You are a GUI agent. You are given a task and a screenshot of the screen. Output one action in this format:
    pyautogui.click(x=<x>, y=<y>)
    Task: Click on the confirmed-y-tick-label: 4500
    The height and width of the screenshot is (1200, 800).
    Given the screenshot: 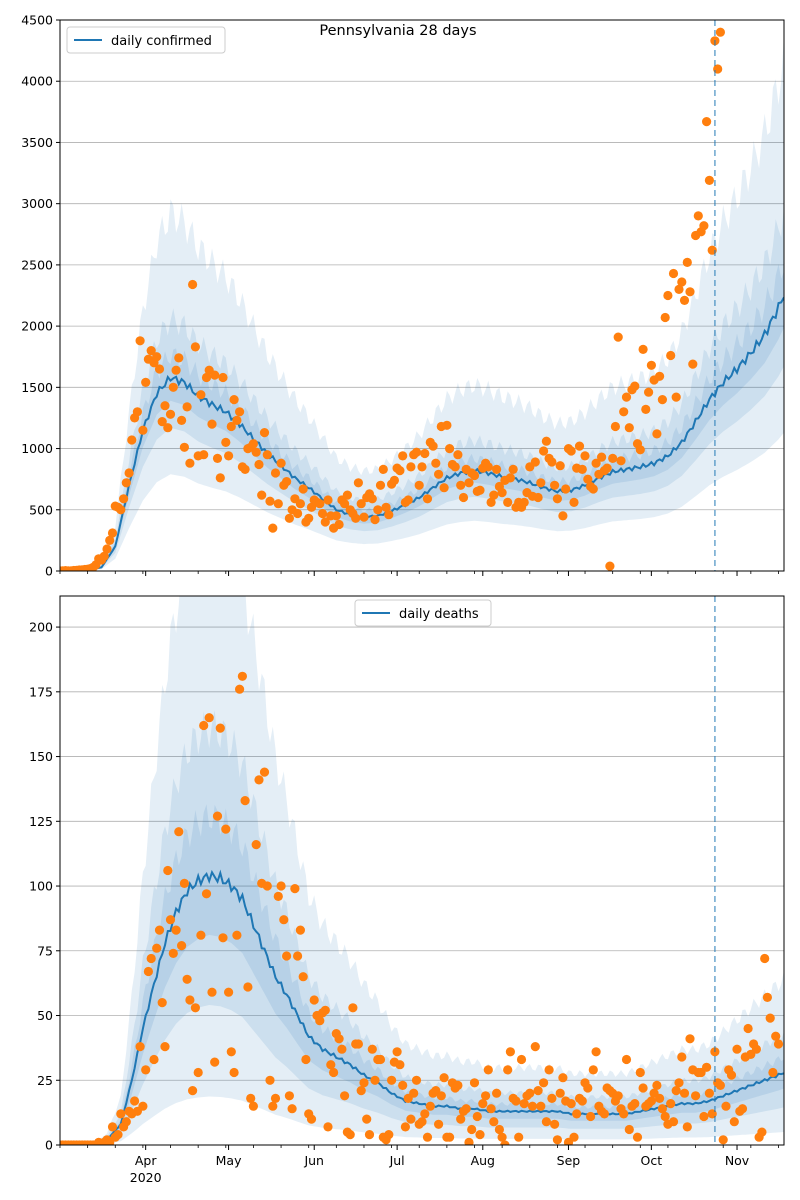 What is the action you would take?
    pyautogui.click(x=37, y=20)
    